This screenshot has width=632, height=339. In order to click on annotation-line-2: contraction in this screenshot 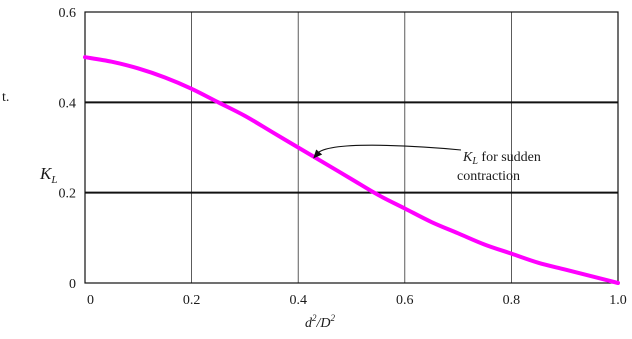, I will do `click(488, 176)`.